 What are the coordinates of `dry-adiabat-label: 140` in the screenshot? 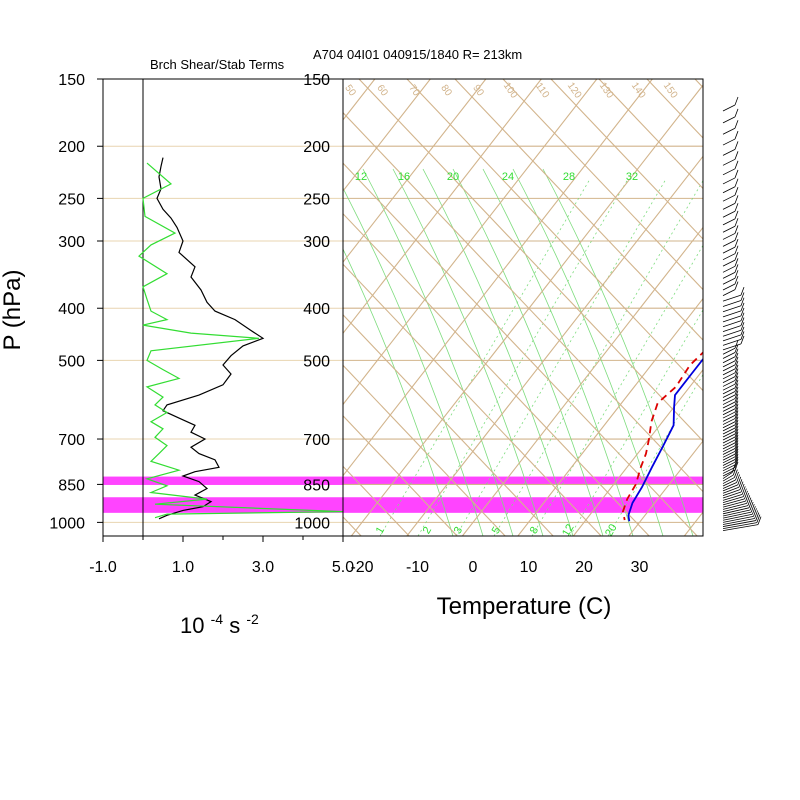 It's located at (638, 91).